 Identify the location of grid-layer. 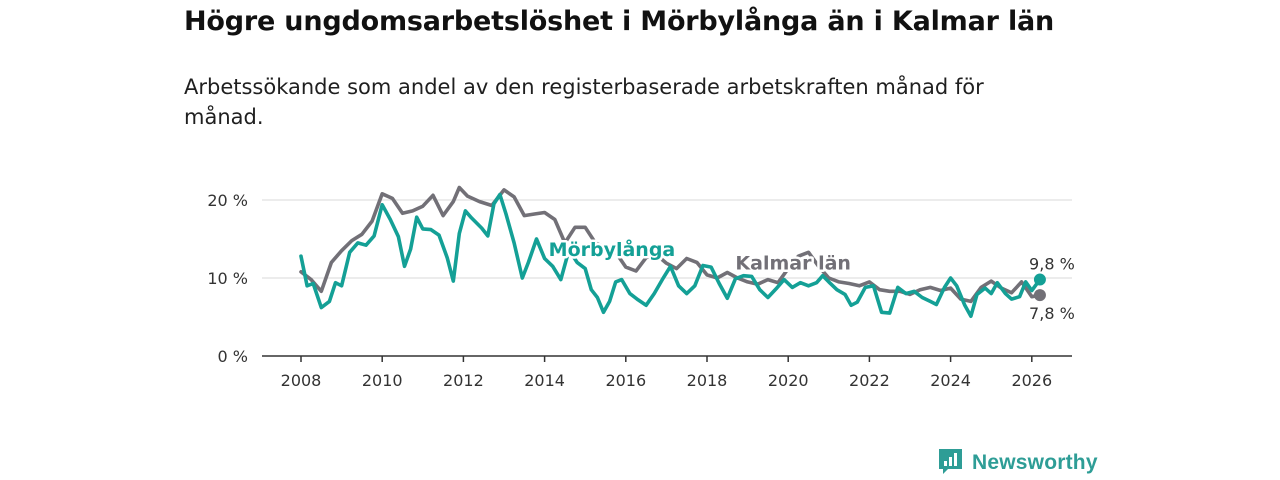
(667, 239).